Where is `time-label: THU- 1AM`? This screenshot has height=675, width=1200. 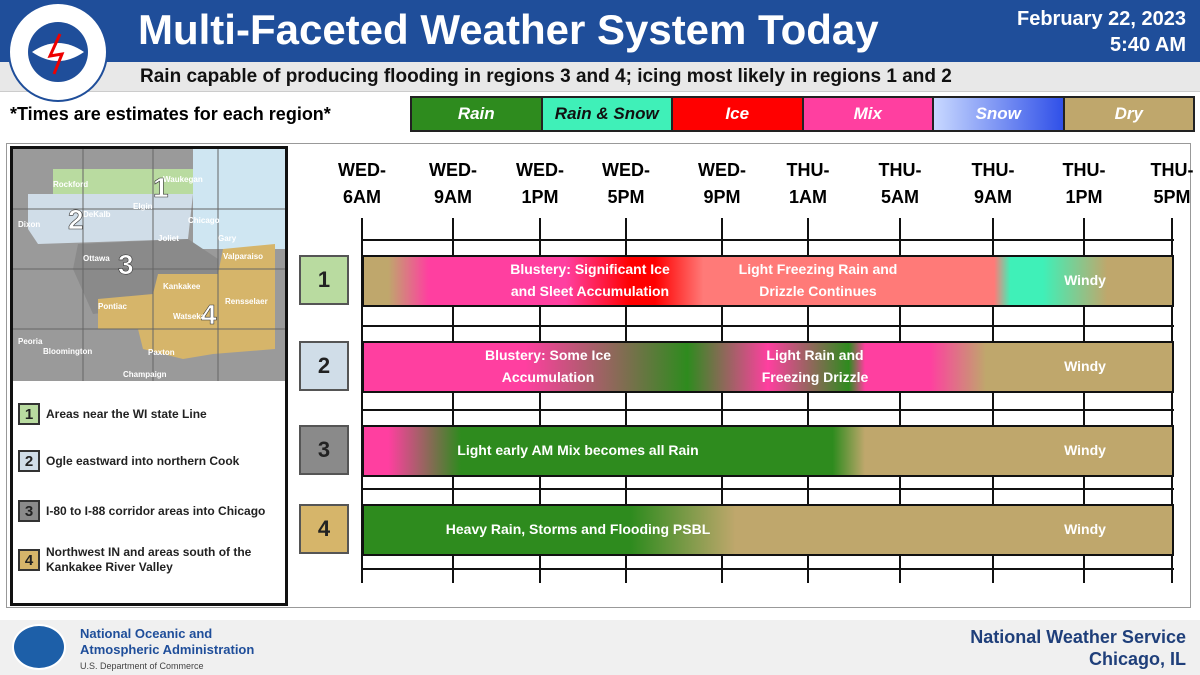
time-label: THU- 1AM is located at coordinates (808, 183).